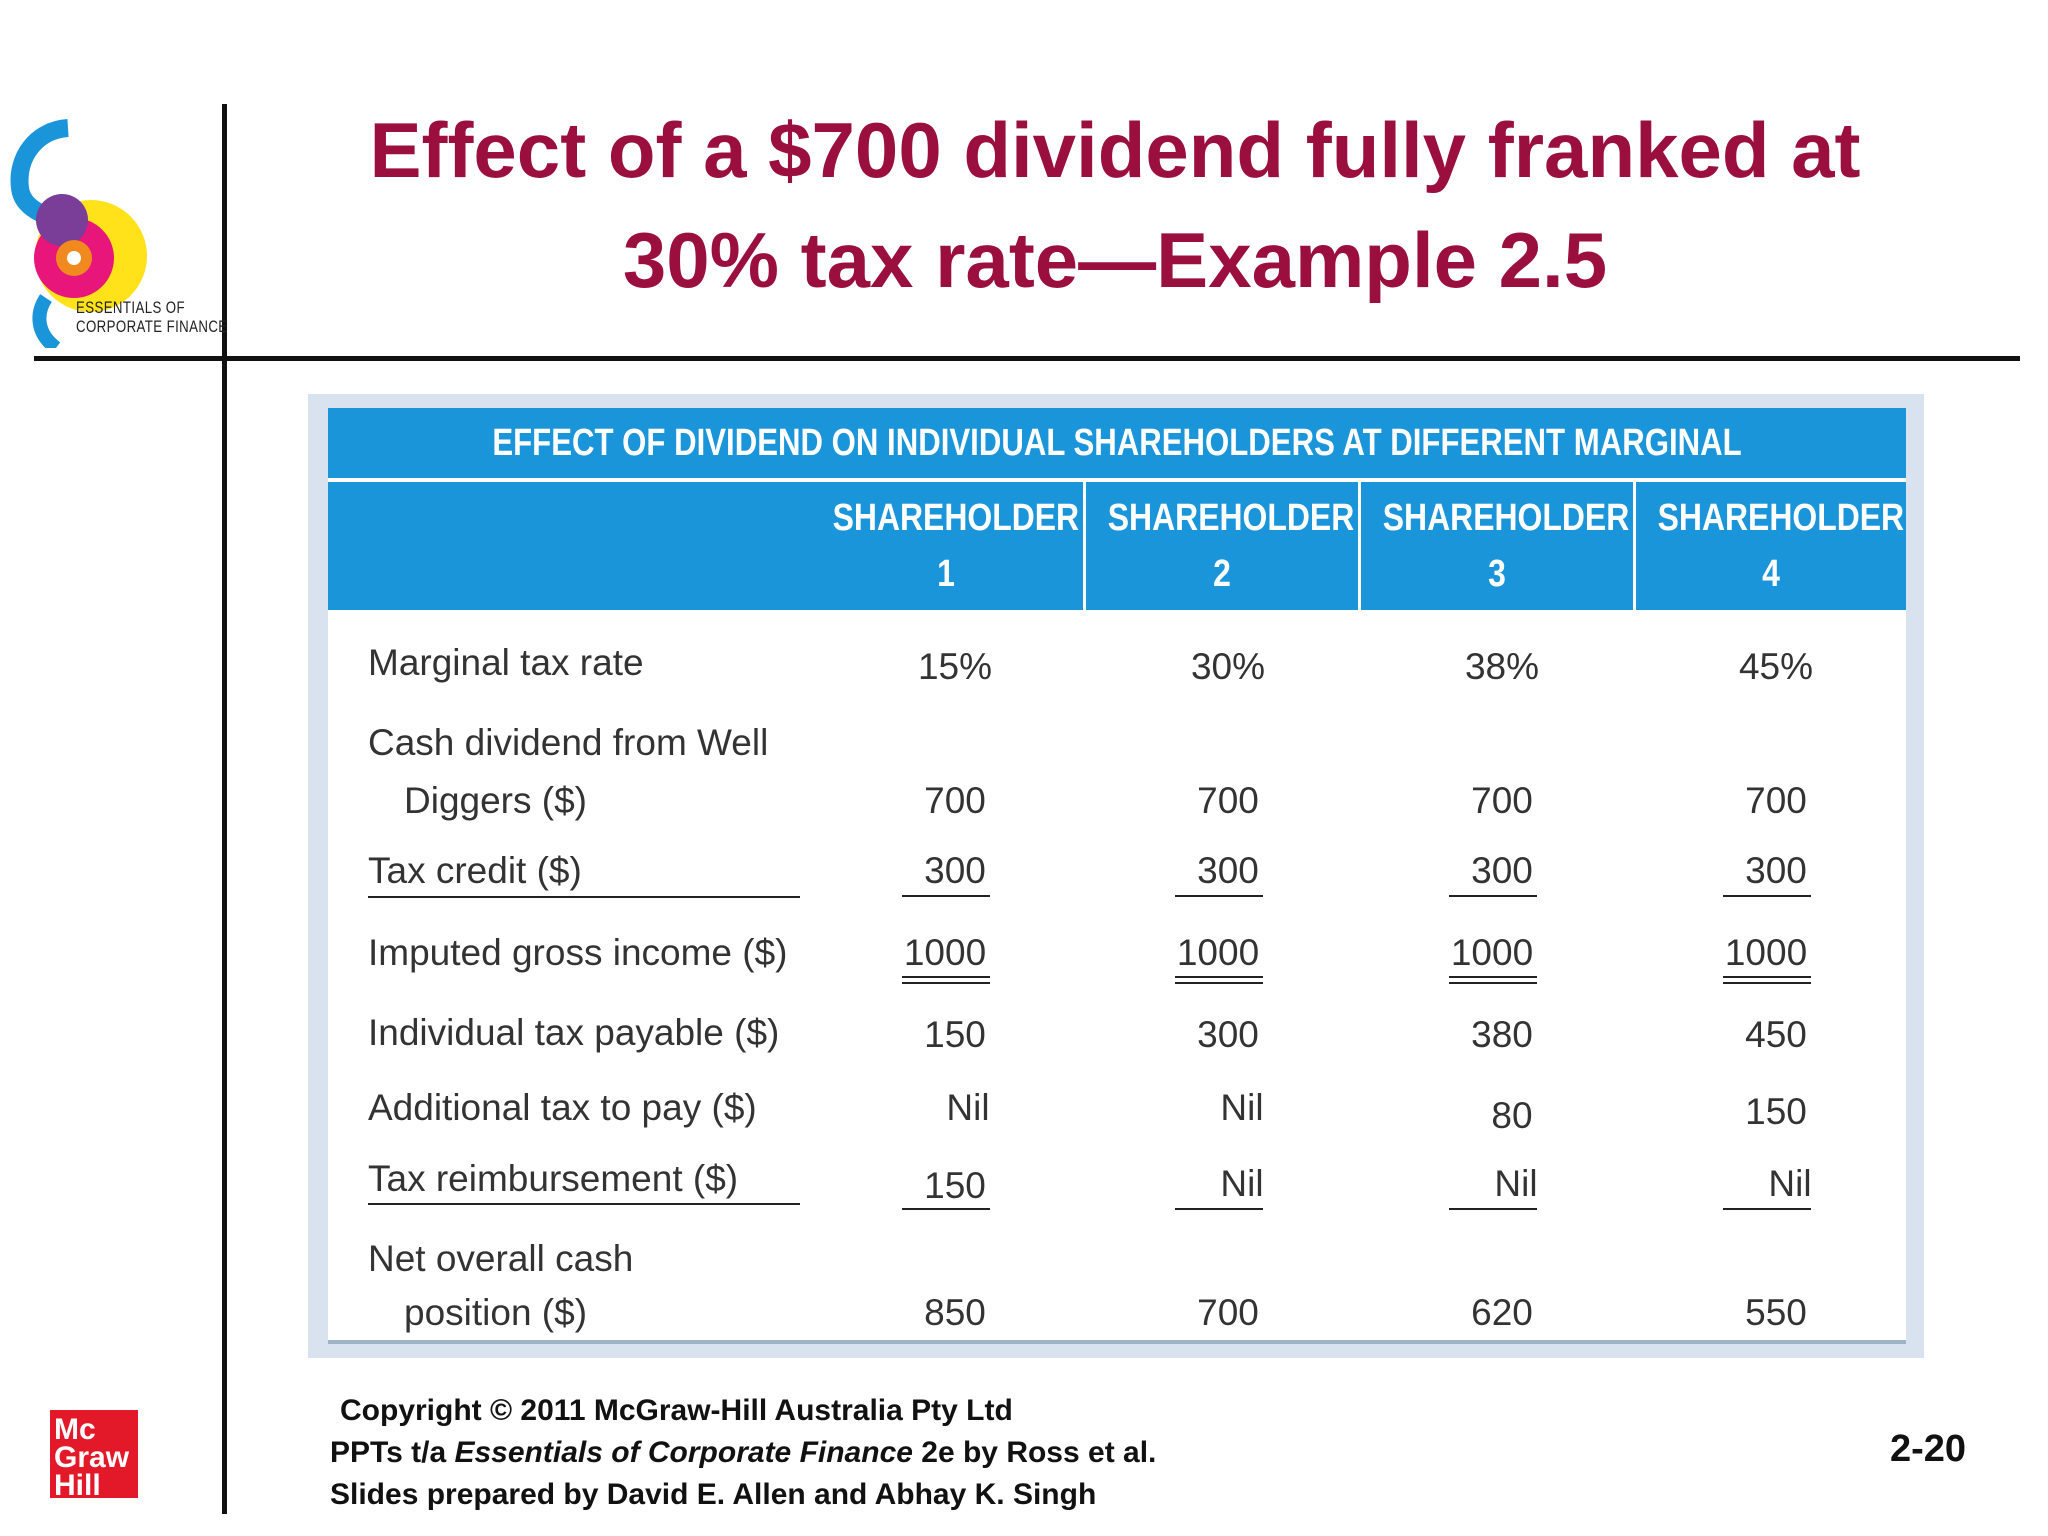  What do you see at coordinates (1115, 260) in the screenshot?
I see `title-line-2: 30% tax rate—Example 2.5` at bounding box center [1115, 260].